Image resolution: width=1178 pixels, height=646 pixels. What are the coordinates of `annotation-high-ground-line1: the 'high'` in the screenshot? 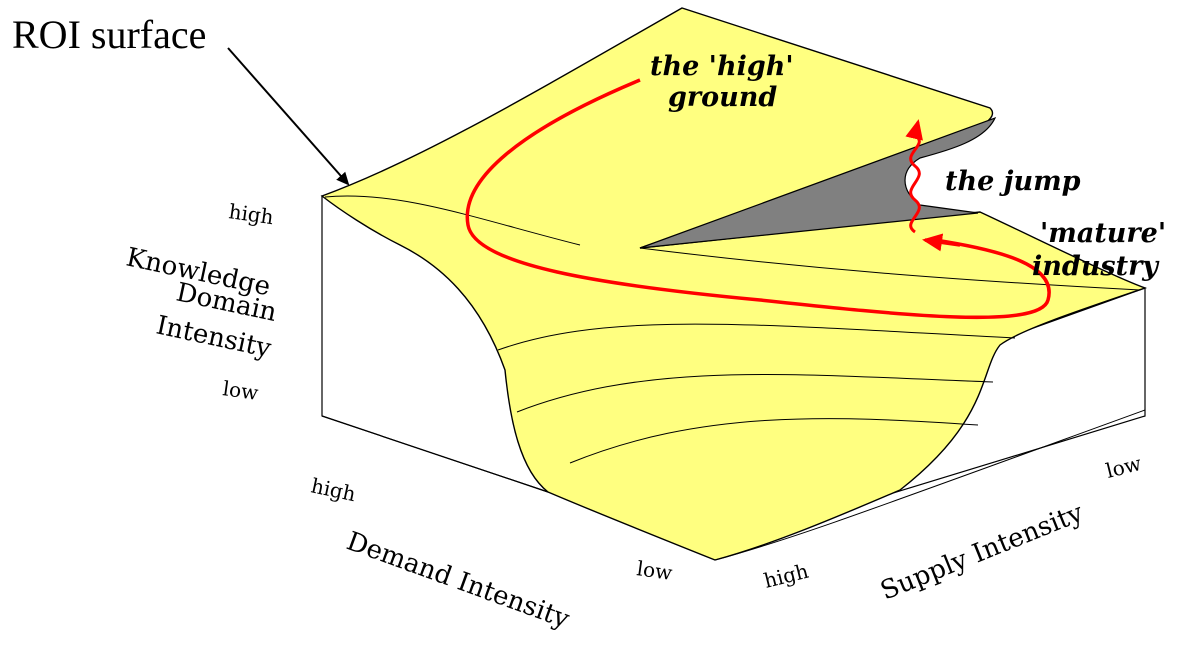 It's located at (722, 66).